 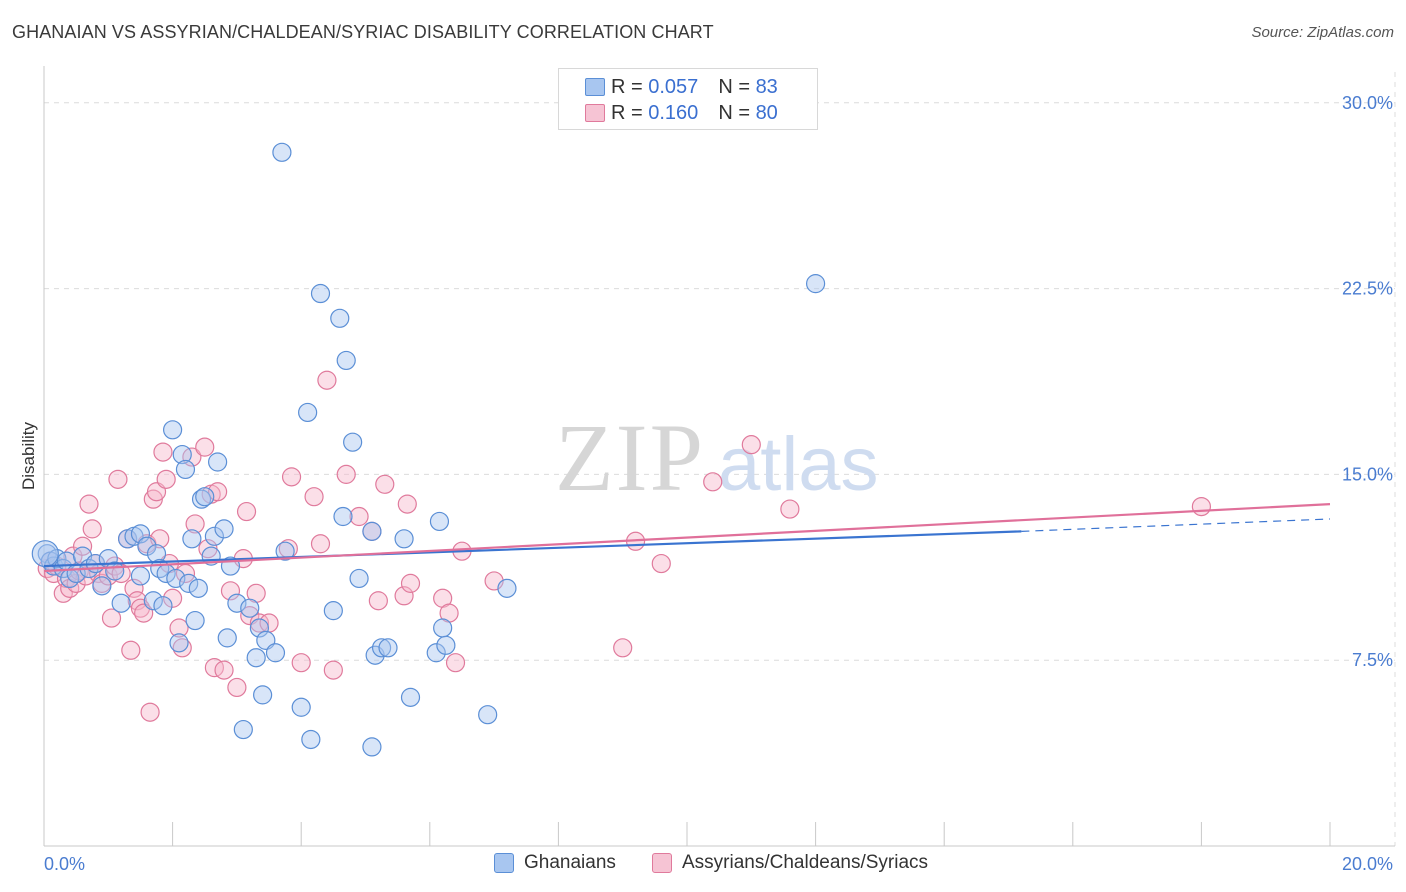 I want to click on trend-line-ghanaians, so click(x=532, y=549).